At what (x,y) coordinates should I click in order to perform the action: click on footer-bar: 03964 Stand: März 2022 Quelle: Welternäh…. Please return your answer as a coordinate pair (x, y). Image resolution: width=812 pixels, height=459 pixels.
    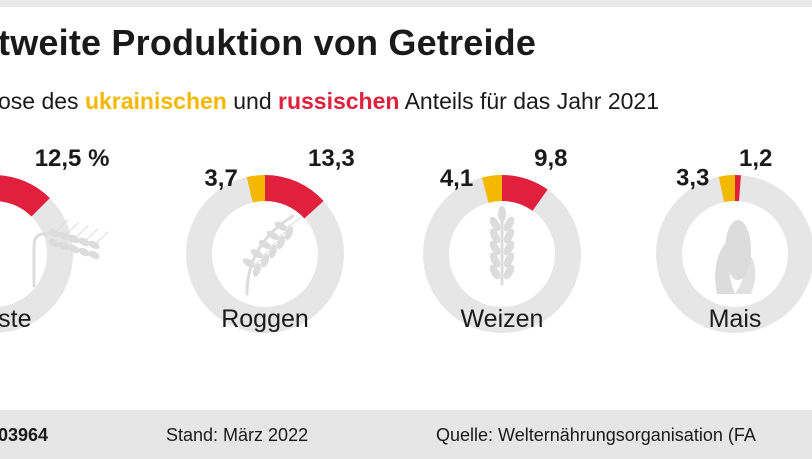
    Looking at the image, I should click on (406, 434).